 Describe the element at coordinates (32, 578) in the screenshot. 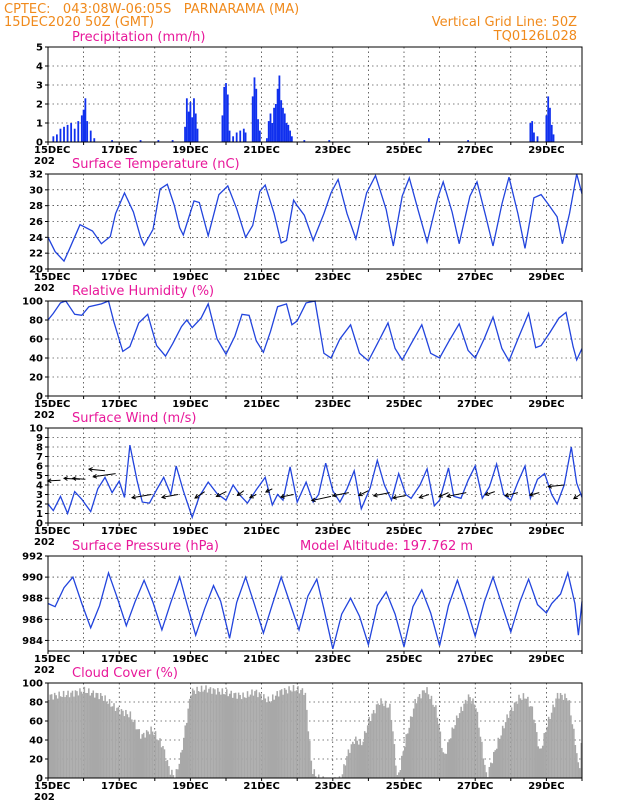

I see `y-tick-label: 990` at that location.